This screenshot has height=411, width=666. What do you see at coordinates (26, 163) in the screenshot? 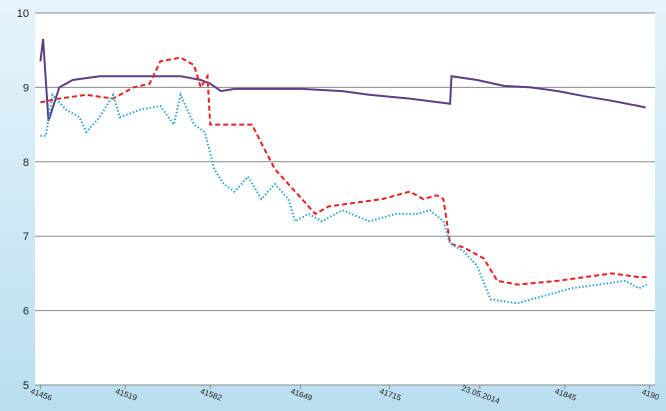
I see `y-tick-label: 8` at bounding box center [26, 163].